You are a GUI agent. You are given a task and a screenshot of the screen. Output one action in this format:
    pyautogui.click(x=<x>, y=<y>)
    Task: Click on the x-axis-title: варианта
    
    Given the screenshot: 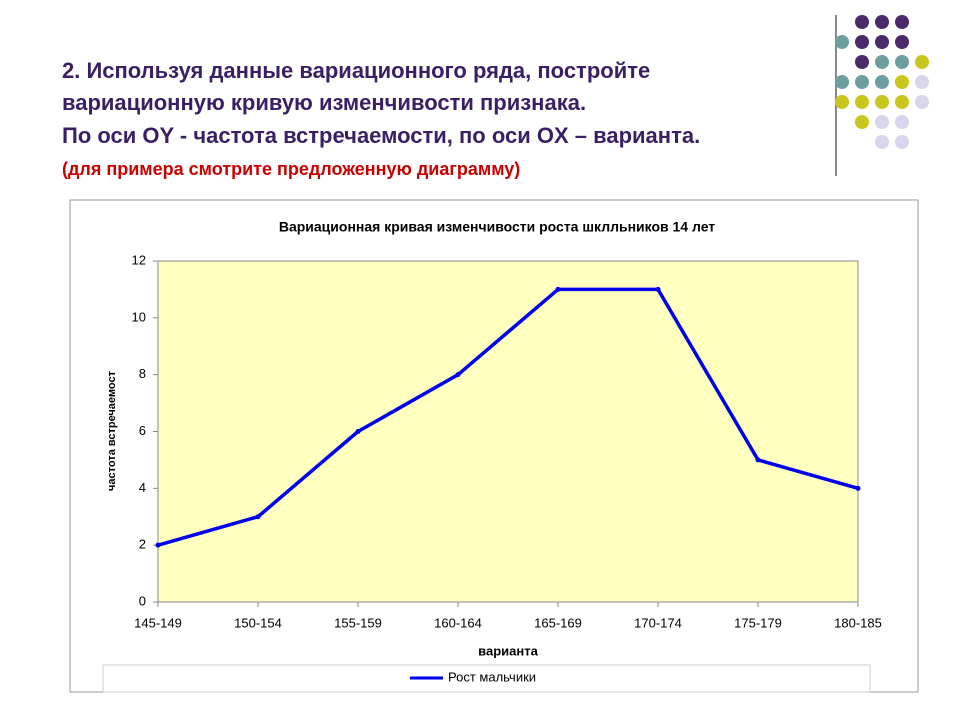 What is the action you would take?
    pyautogui.click(x=508, y=650)
    